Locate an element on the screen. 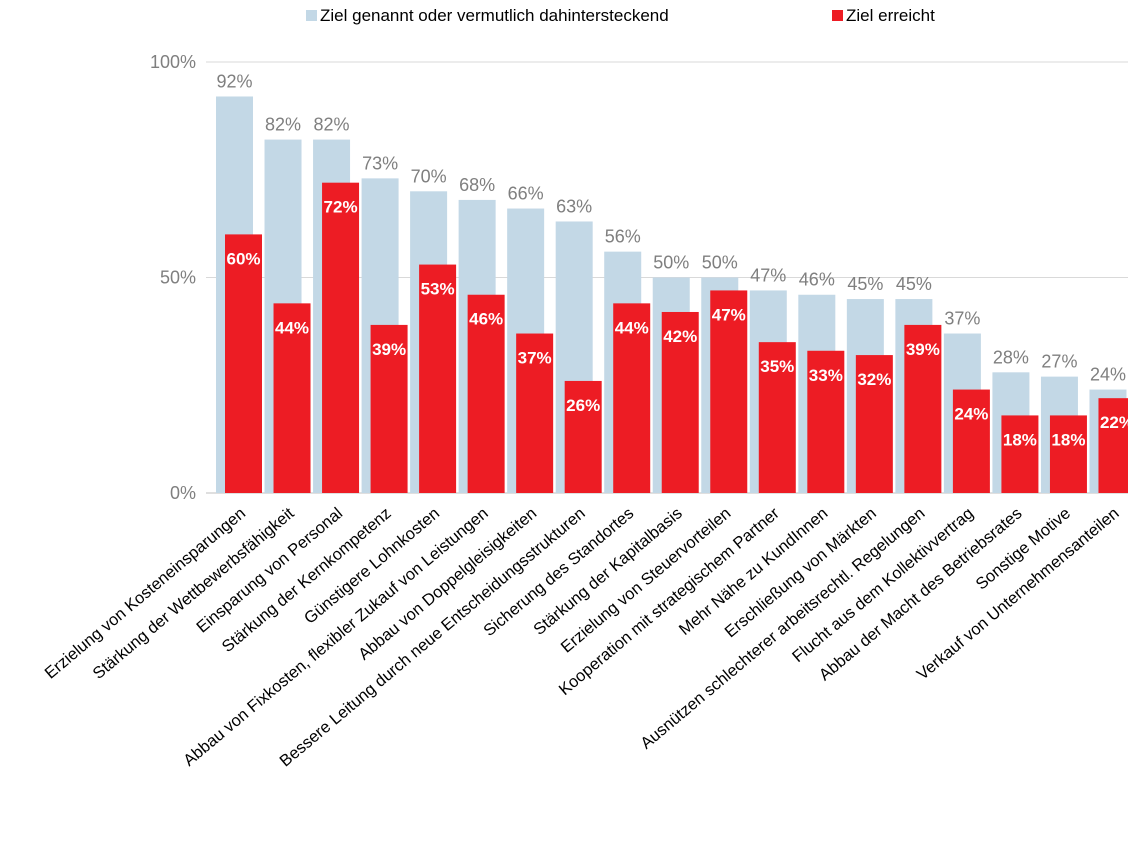 Image resolution: width=1128 pixels, height=865 pixels. legend-swatch-ziel-erreicht is located at coordinates (837, 15).